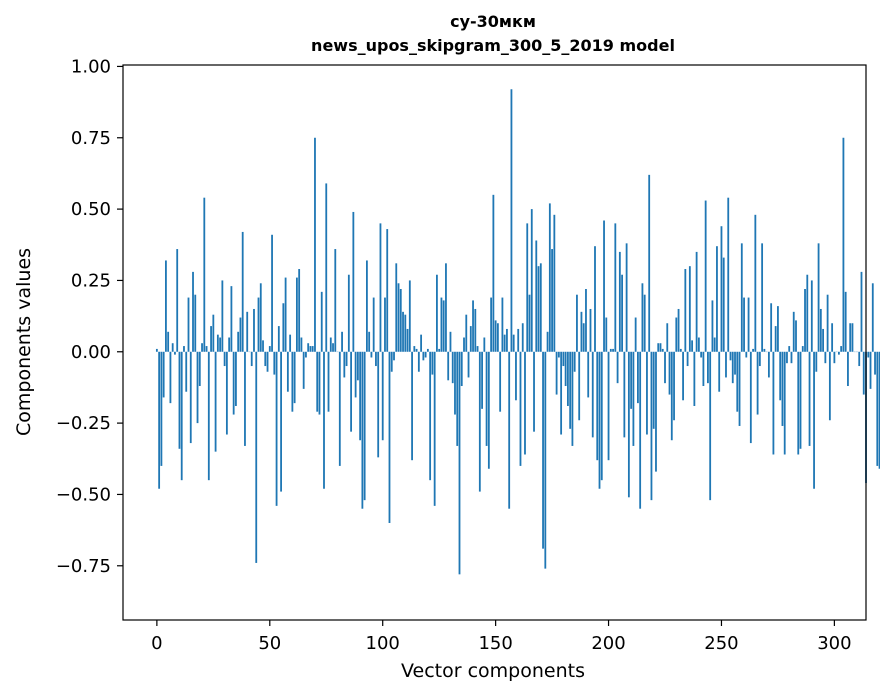 The image size is (880, 696). I want to click on x-tick-label: 300, so click(834, 643).